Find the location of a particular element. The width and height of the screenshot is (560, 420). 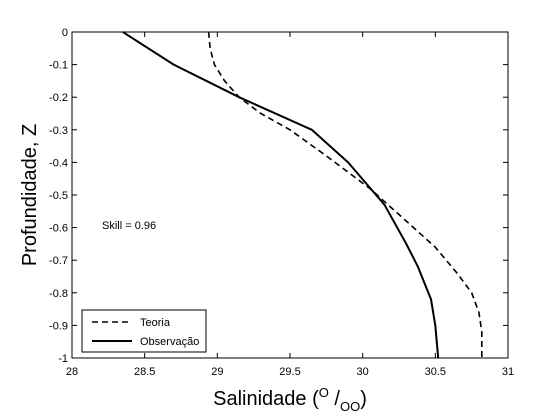

y-tick-label: 0 is located at coordinates (65, 33).